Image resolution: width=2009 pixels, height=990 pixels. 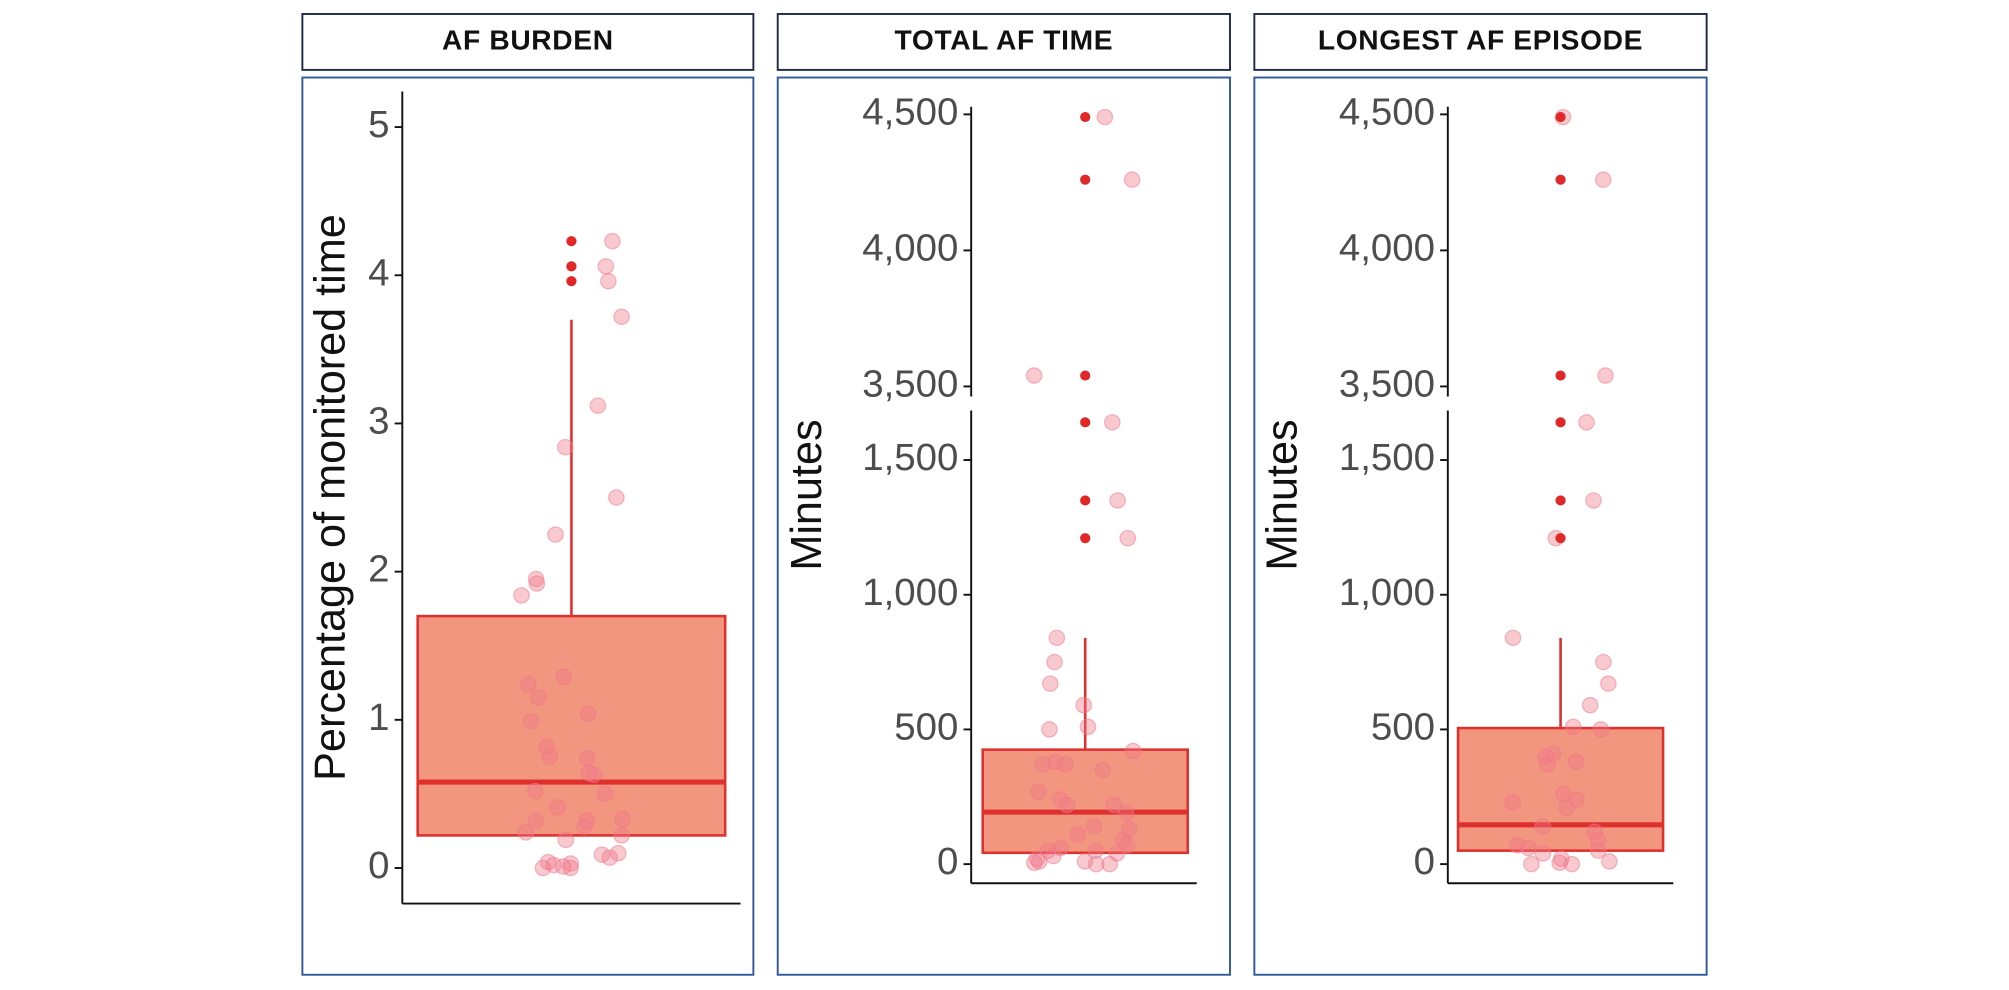 What do you see at coordinates (378, 124) in the screenshot?
I see `y-tick-label: 5` at bounding box center [378, 124].